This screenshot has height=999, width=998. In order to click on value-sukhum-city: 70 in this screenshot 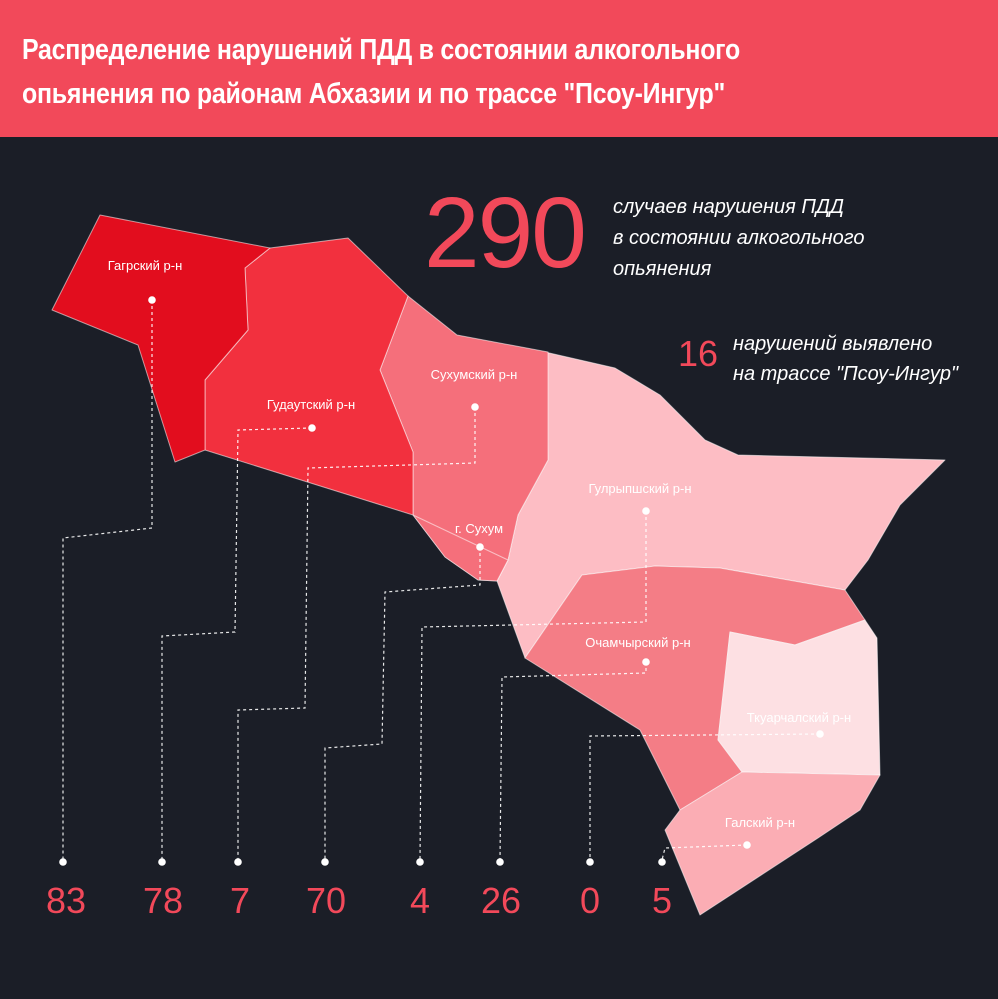, I will do `click(326, 900)`.